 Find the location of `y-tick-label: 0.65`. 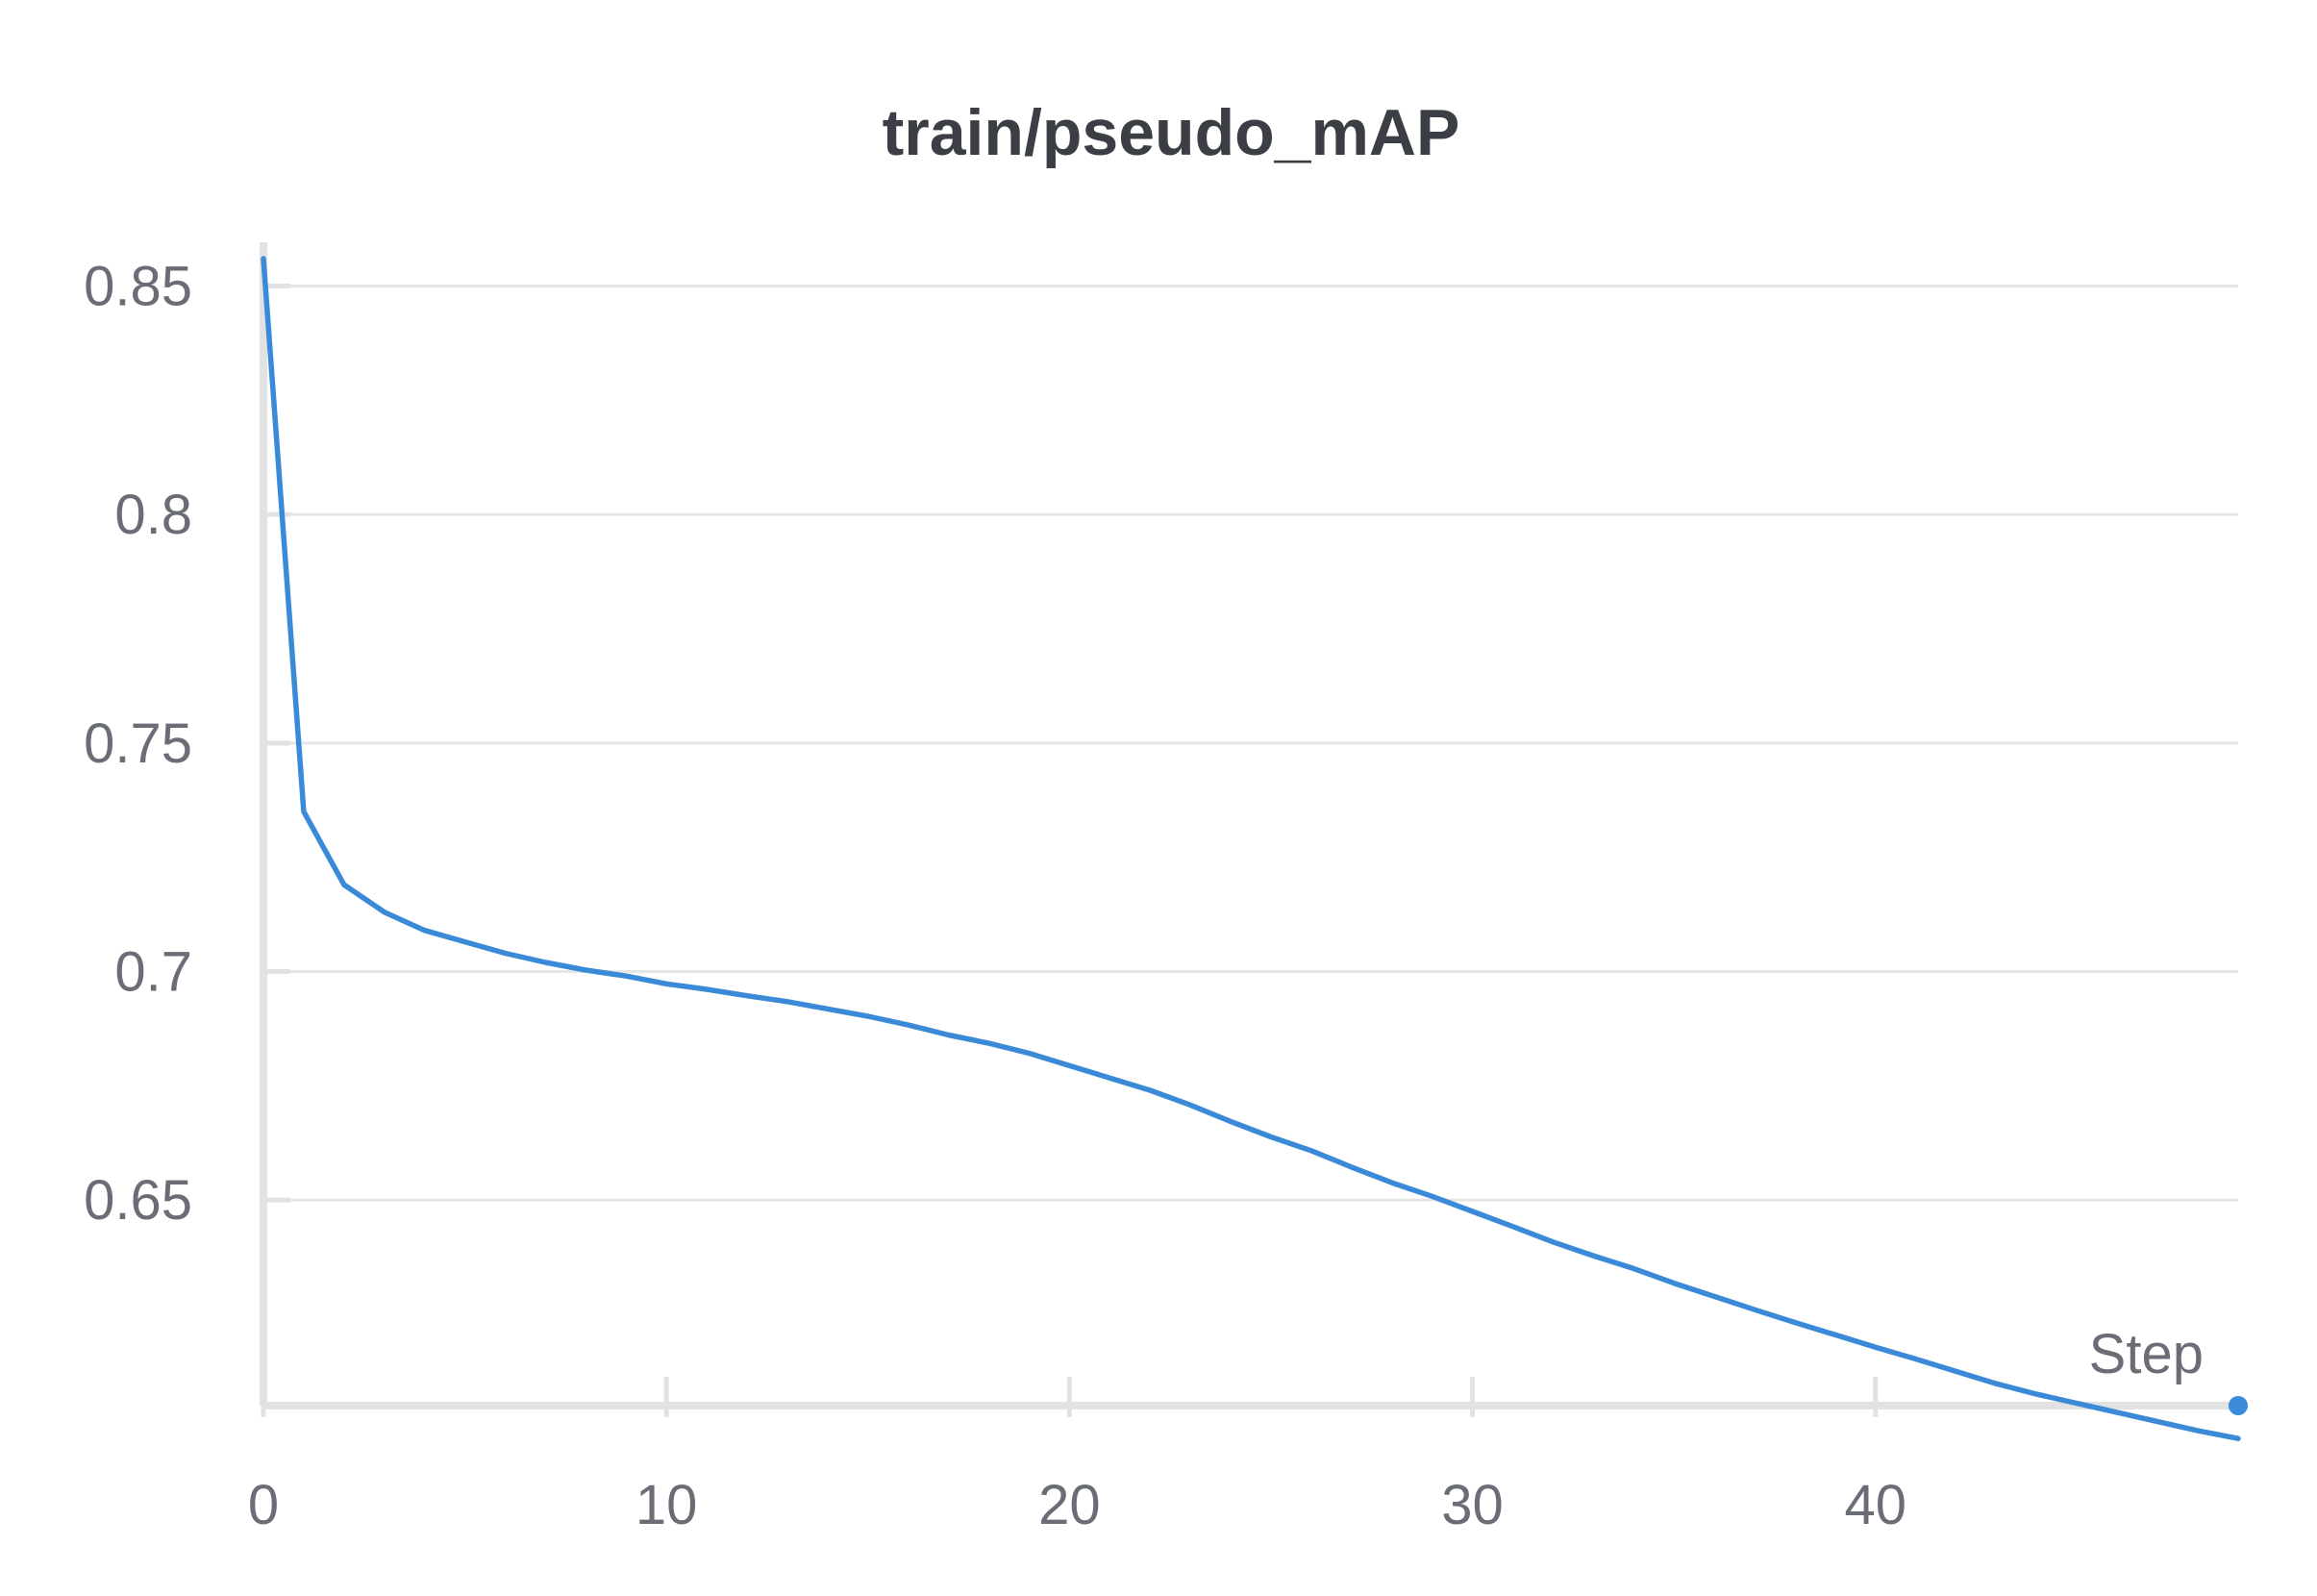

y-tick-label: 0.65 is located at coordinates (138, 1200).